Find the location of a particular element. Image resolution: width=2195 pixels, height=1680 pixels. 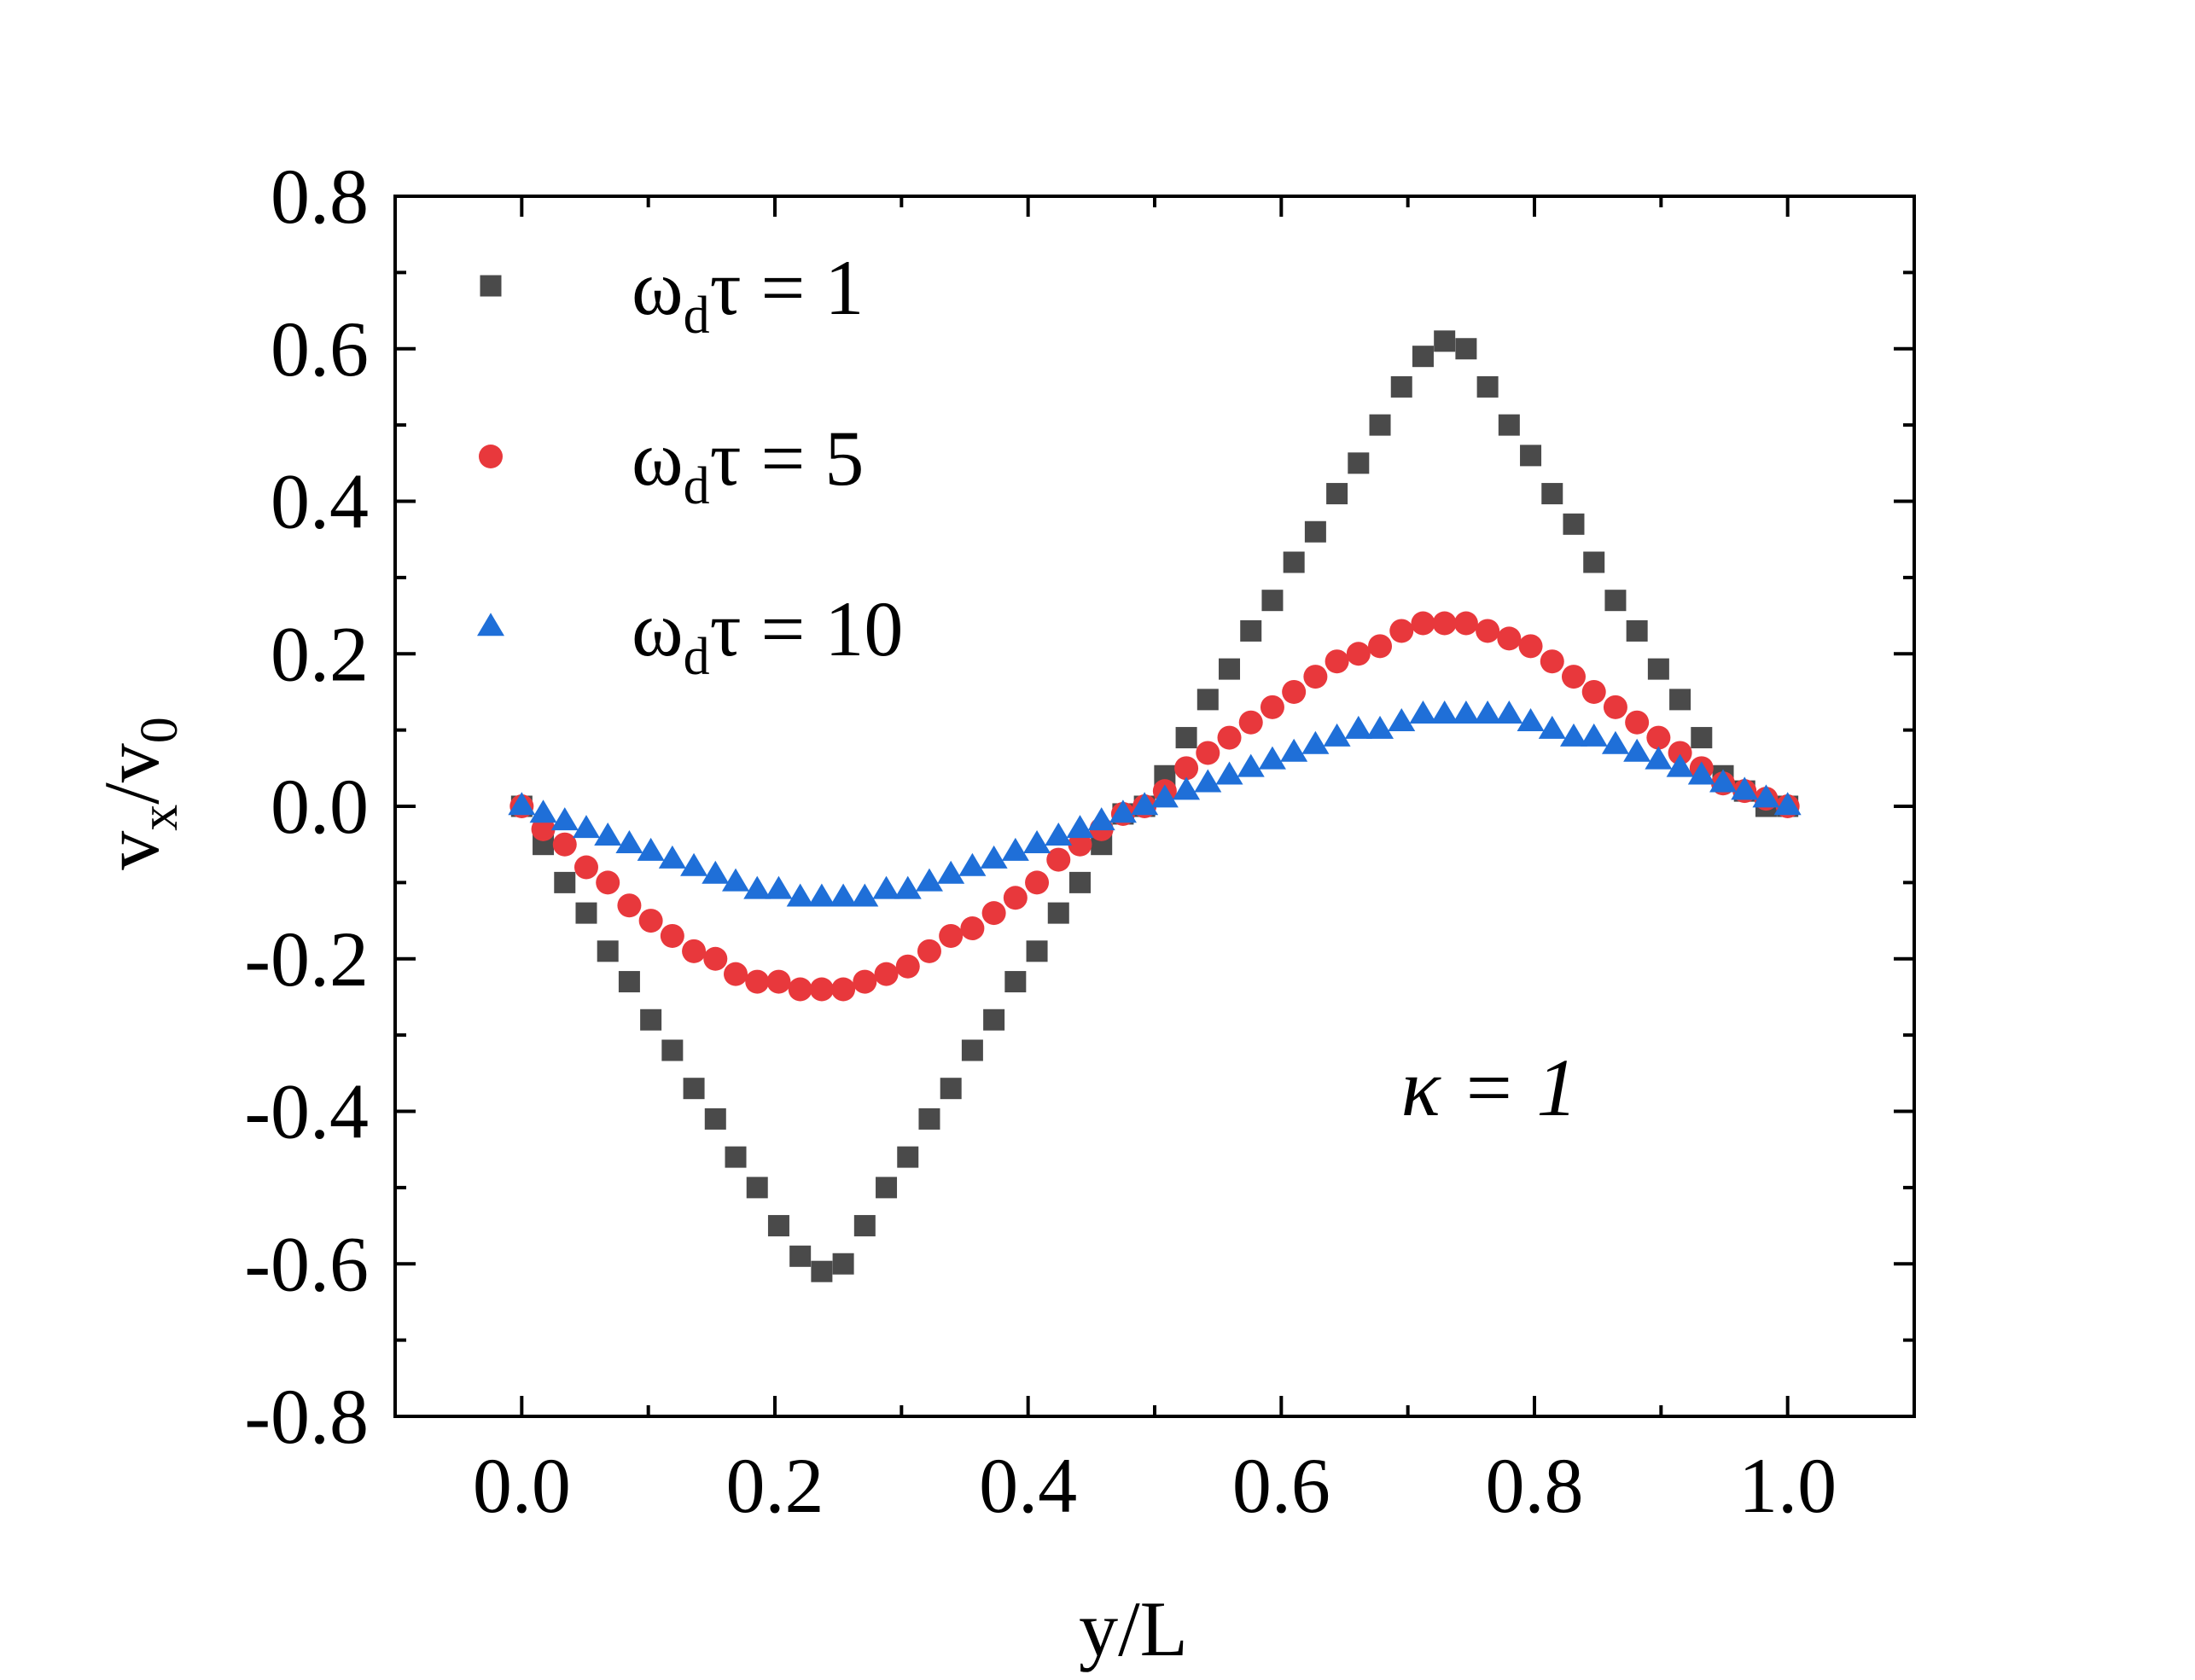

y-tick-label: 0.0 is located at coordinates (320, 807).